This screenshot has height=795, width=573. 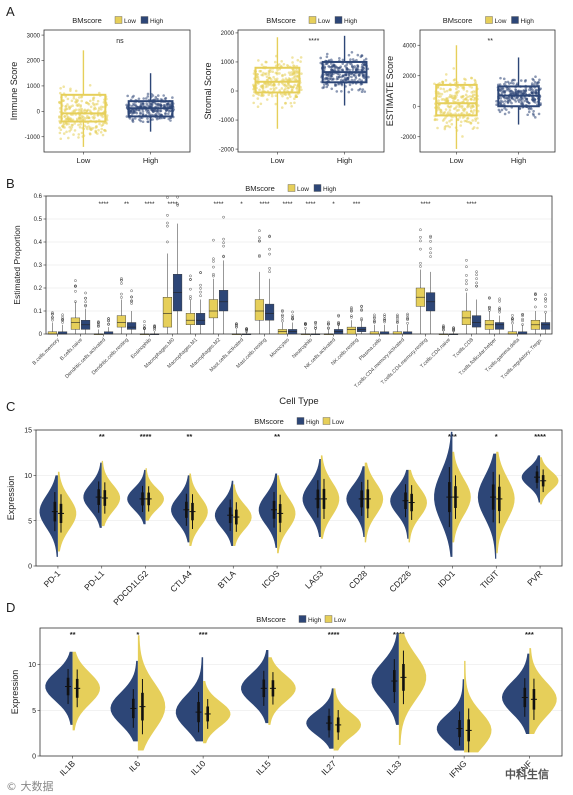 What do you see at coordinates (463, 348) in the screenshot?
I see `x-tick-label: T.cells.CD8` at bounding box center [463, 348].